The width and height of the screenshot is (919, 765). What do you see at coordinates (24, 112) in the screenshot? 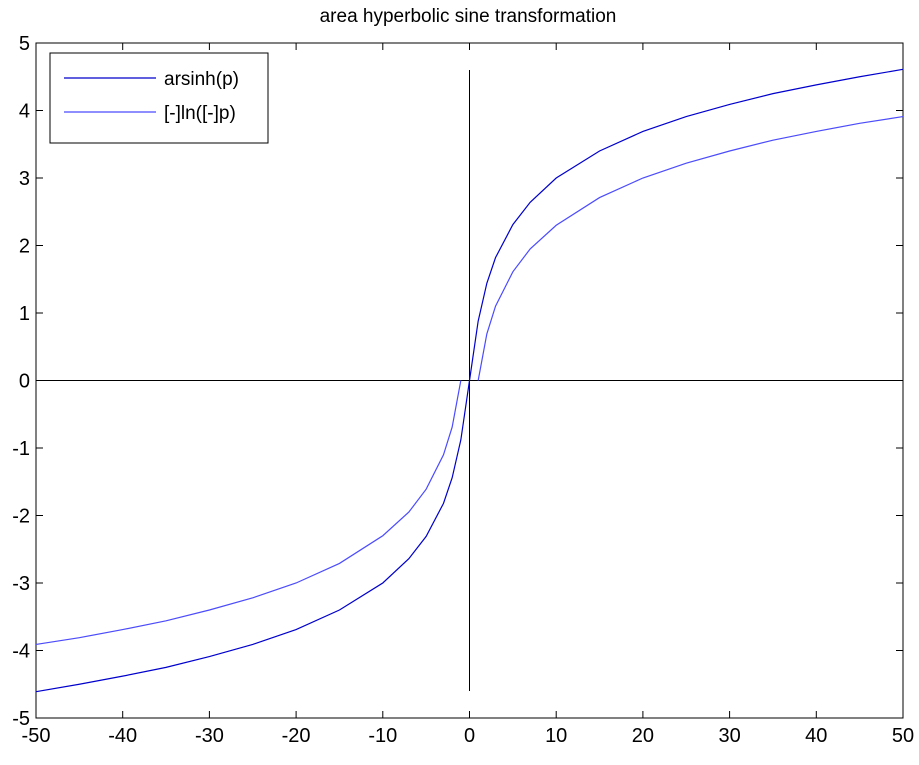
I see `y-tick-label: 4` at bounding box center [24, 112].